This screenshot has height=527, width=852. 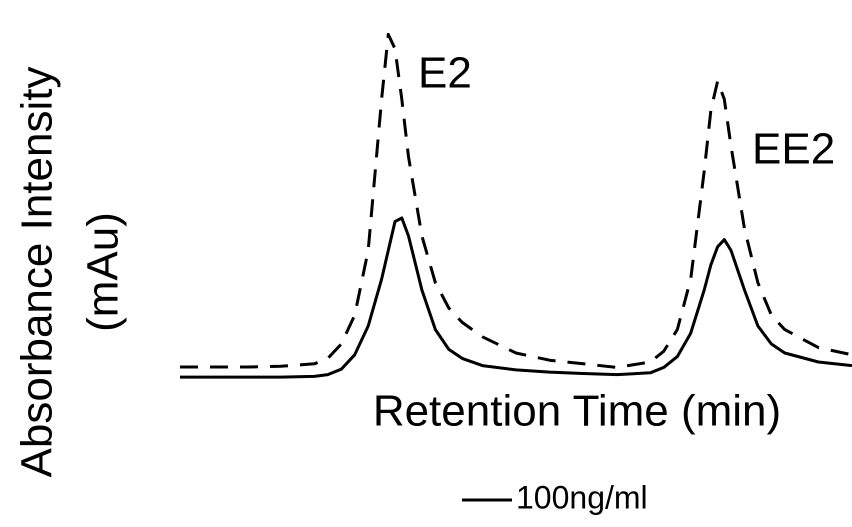 I want to click on annotation: E2, so click(x=445, y=73).